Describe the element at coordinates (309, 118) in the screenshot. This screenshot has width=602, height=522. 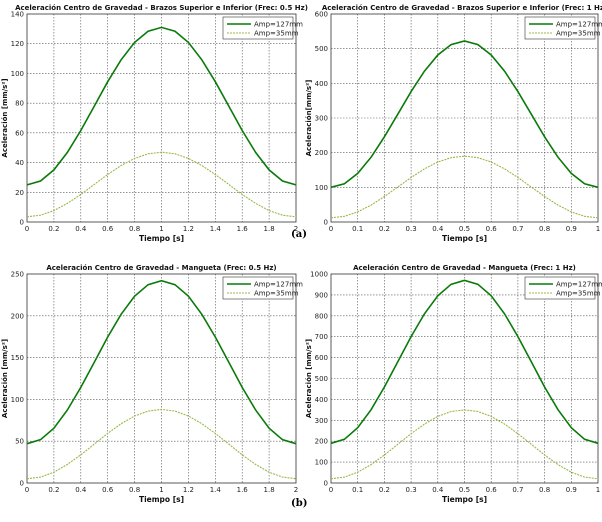
I see `y-axis-label: Aceleración[mm/s²]` at that location.